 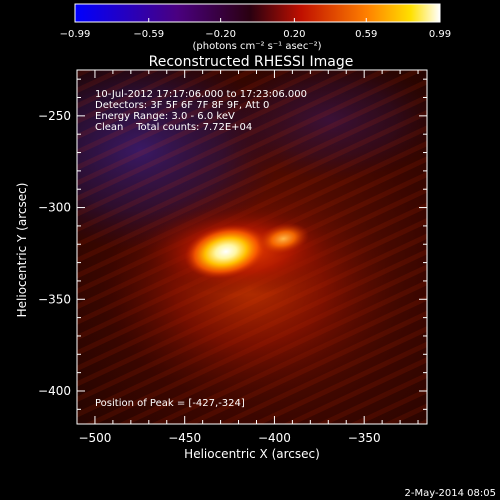 What do you see at coordinates (251, 62) in the screenshot?
I see `chart-title: Reconstructed RHESSI Image` at bounding box center [251, 62].